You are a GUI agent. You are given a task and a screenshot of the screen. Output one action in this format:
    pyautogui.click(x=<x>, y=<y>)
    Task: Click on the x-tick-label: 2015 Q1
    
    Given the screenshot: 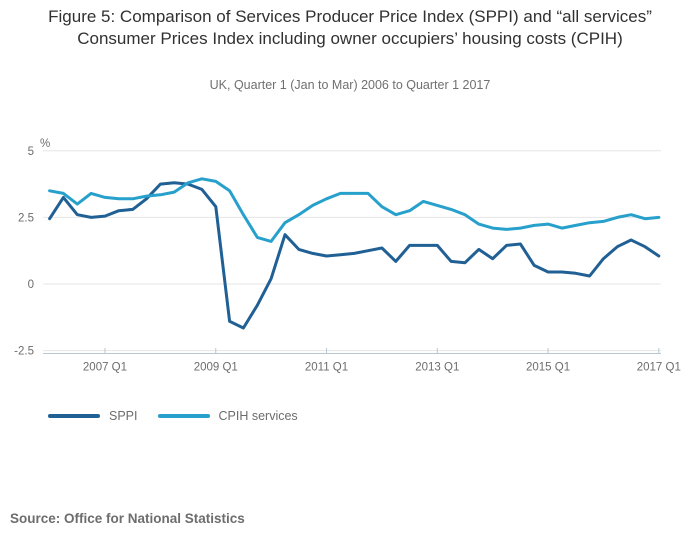 What is the action you would take?
    pyautogui.click(x=548, y=368)
    